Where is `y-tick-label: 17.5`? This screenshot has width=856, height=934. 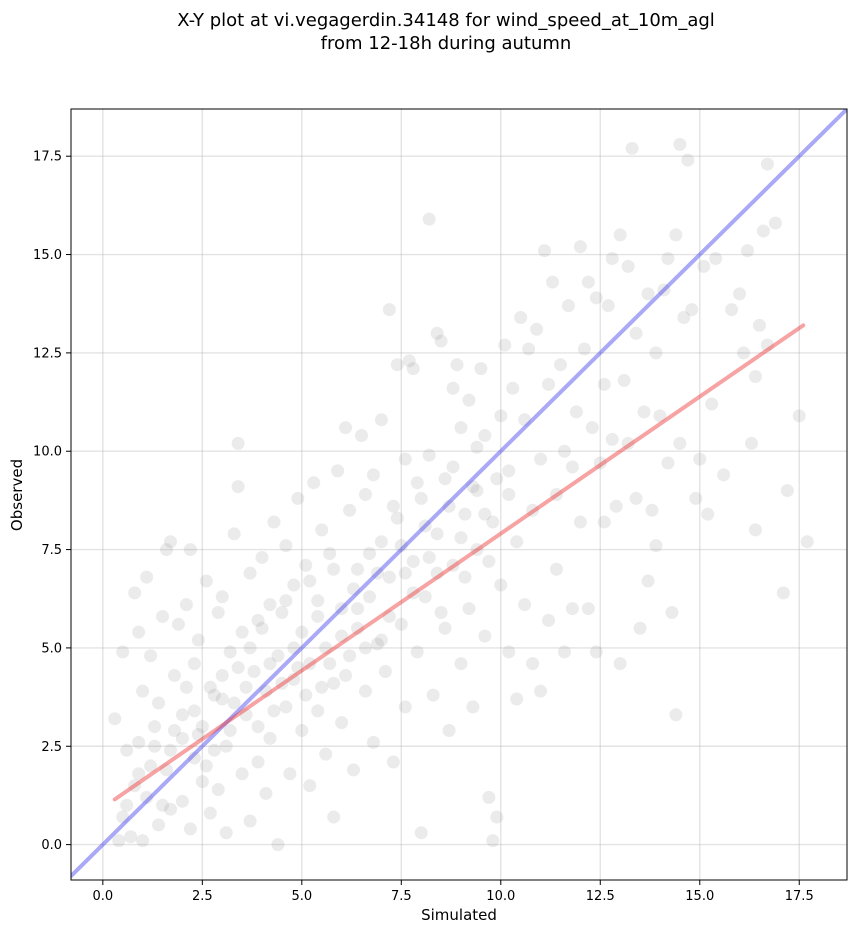
y-tick-label: 17.5 is located at coordinates (47, 157).